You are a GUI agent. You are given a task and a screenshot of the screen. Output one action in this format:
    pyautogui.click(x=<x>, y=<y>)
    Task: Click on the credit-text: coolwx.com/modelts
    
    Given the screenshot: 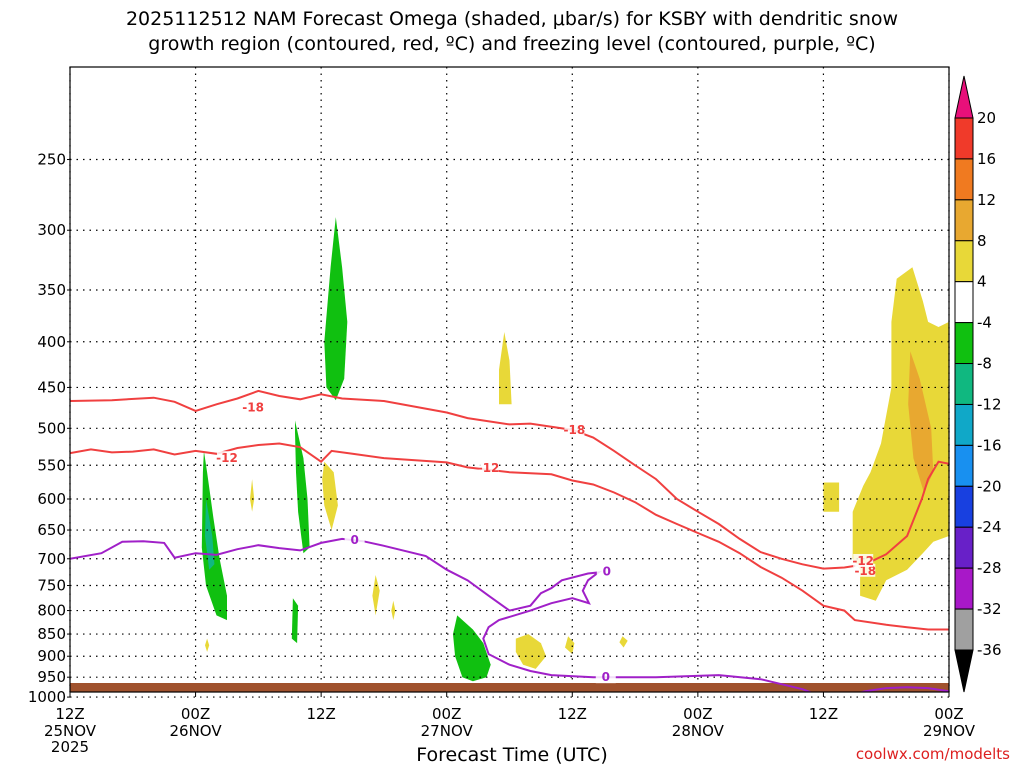 What is the action you would take?
    pyautogui.click(x=932, y=754)
    